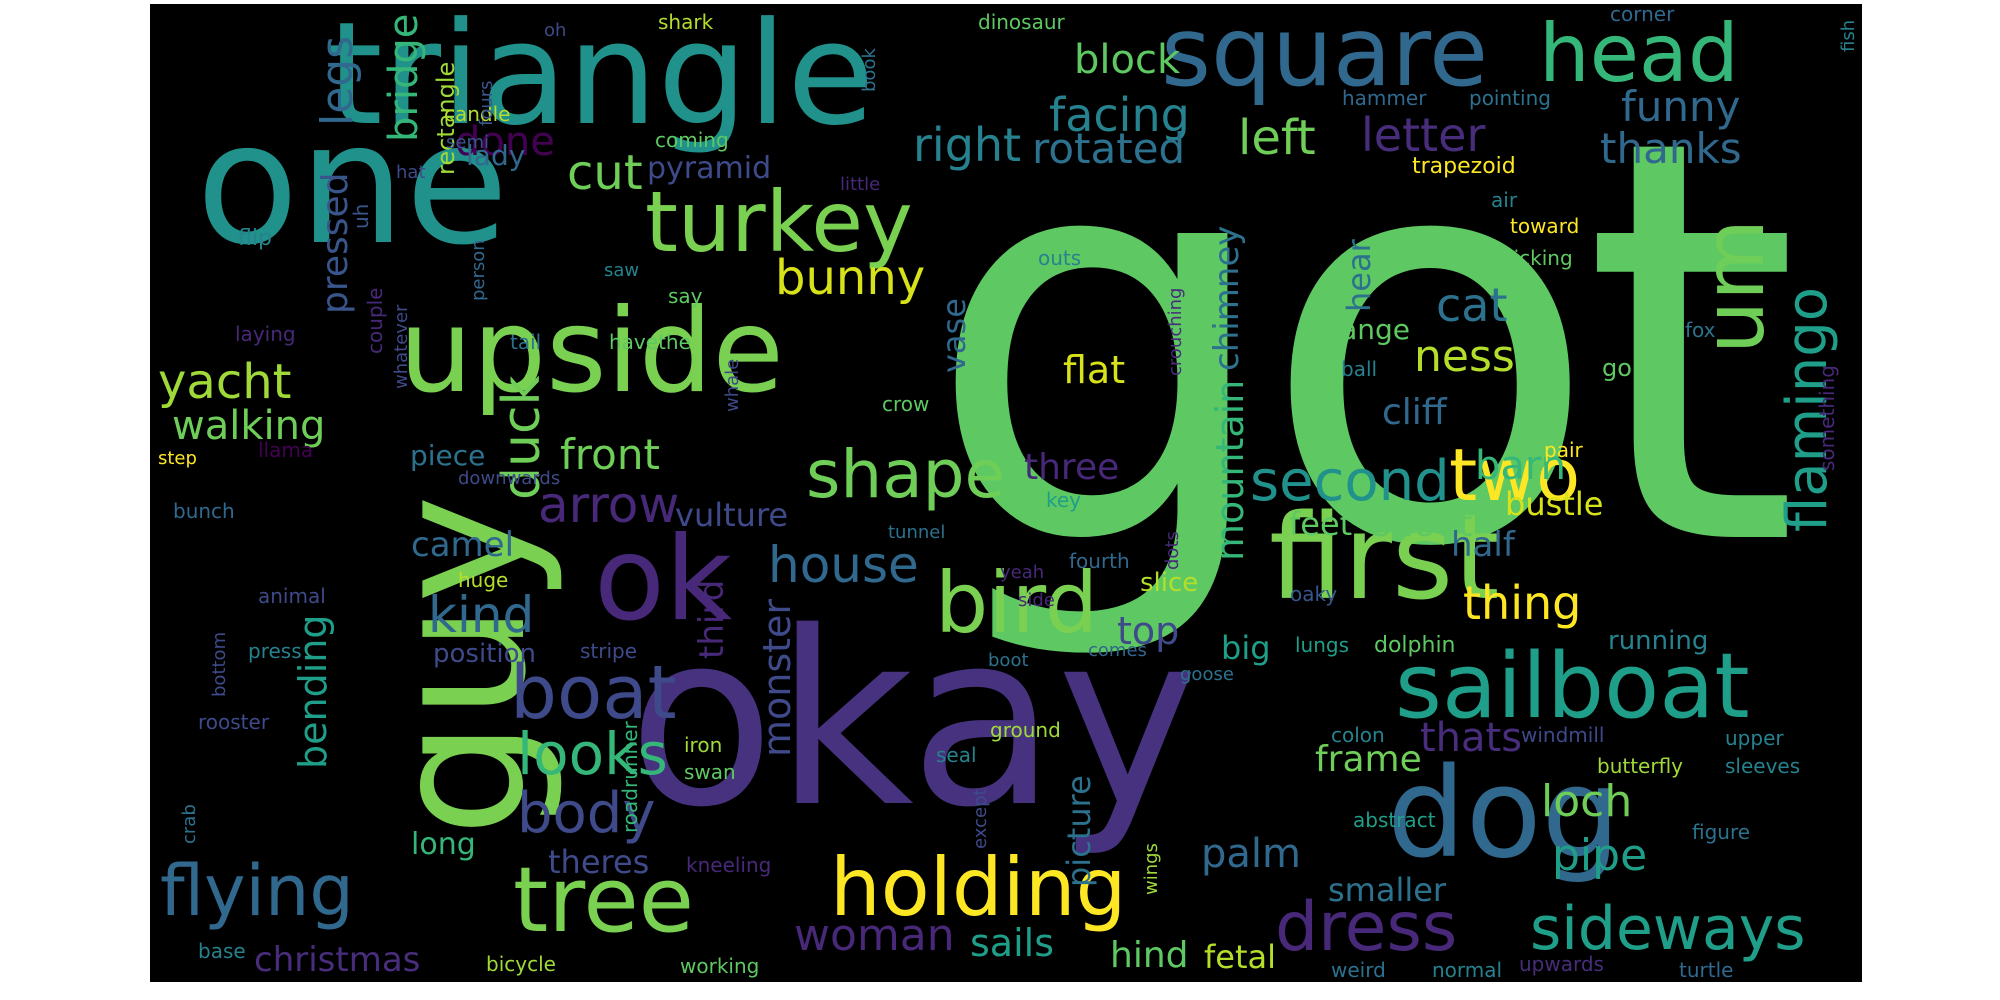  I want to click on word-square: square, so click(1325, 56).